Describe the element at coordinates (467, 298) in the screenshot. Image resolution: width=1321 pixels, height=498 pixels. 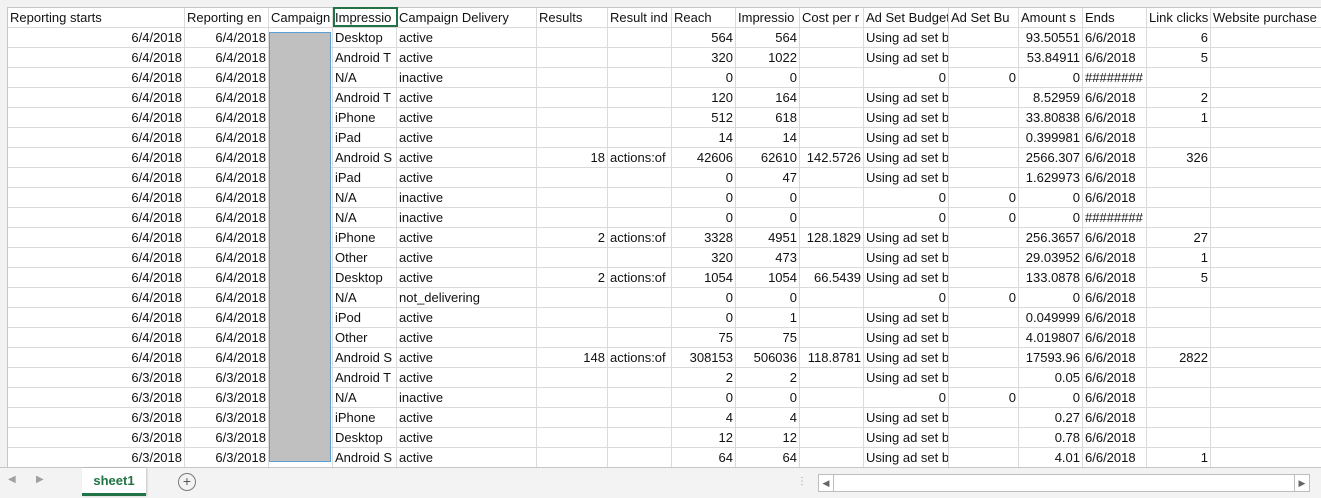
I see `table-cell: not_delivering` at that location.